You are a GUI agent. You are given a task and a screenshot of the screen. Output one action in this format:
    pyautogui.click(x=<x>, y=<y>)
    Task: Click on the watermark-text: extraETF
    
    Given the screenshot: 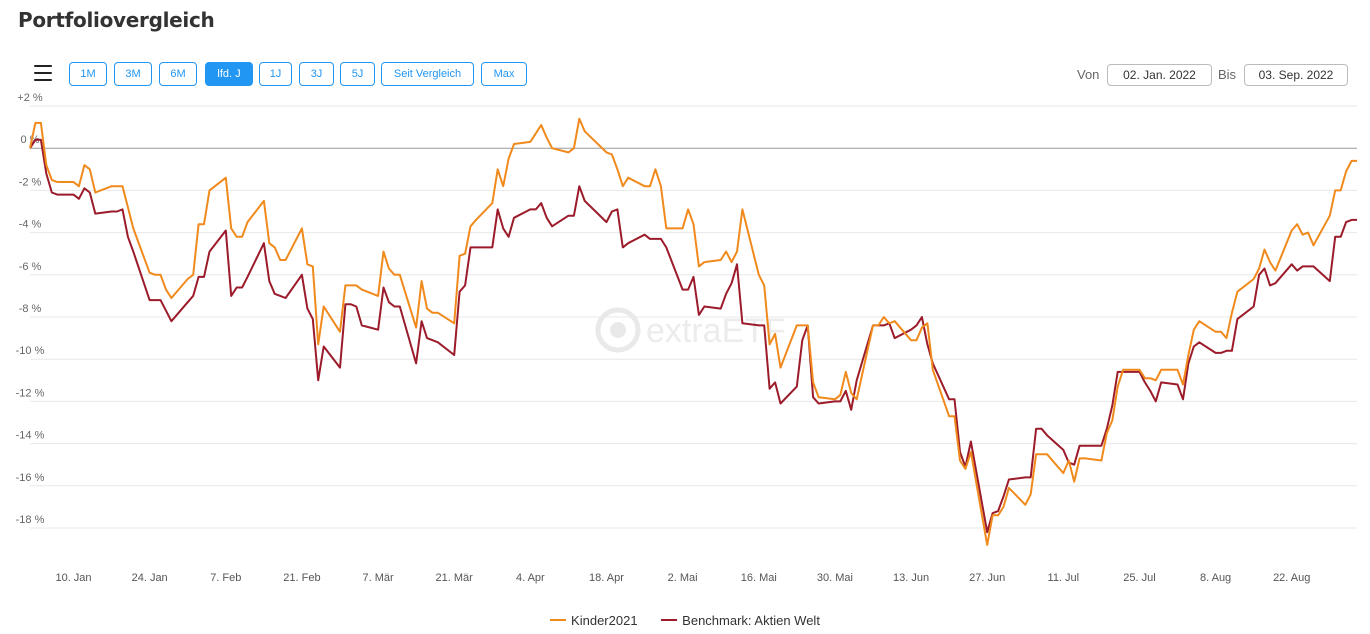 What is the action you would take?
    pyautogui.click(x=716, y=331)
    